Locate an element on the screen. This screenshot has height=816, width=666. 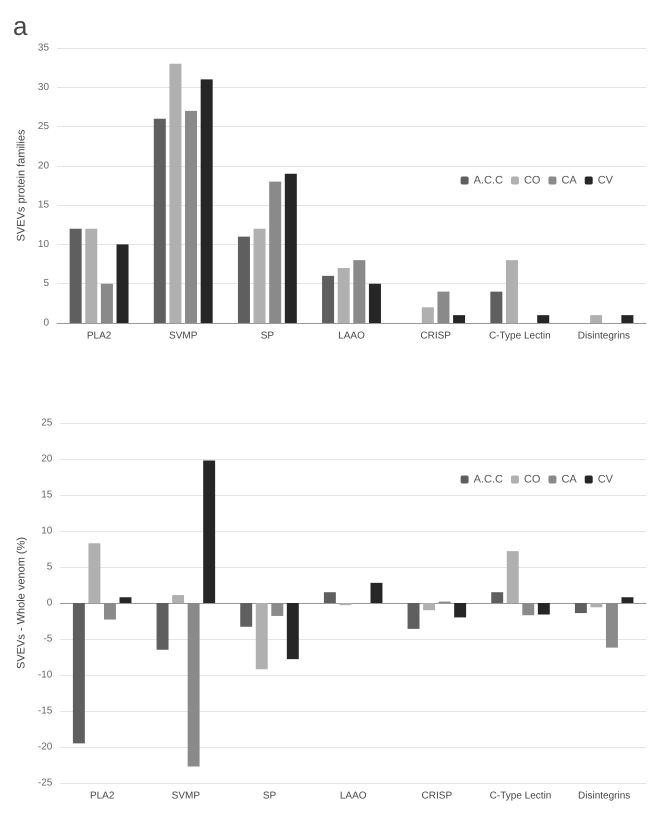
y-tick-label: -5 is located at coordinates (48, 639).